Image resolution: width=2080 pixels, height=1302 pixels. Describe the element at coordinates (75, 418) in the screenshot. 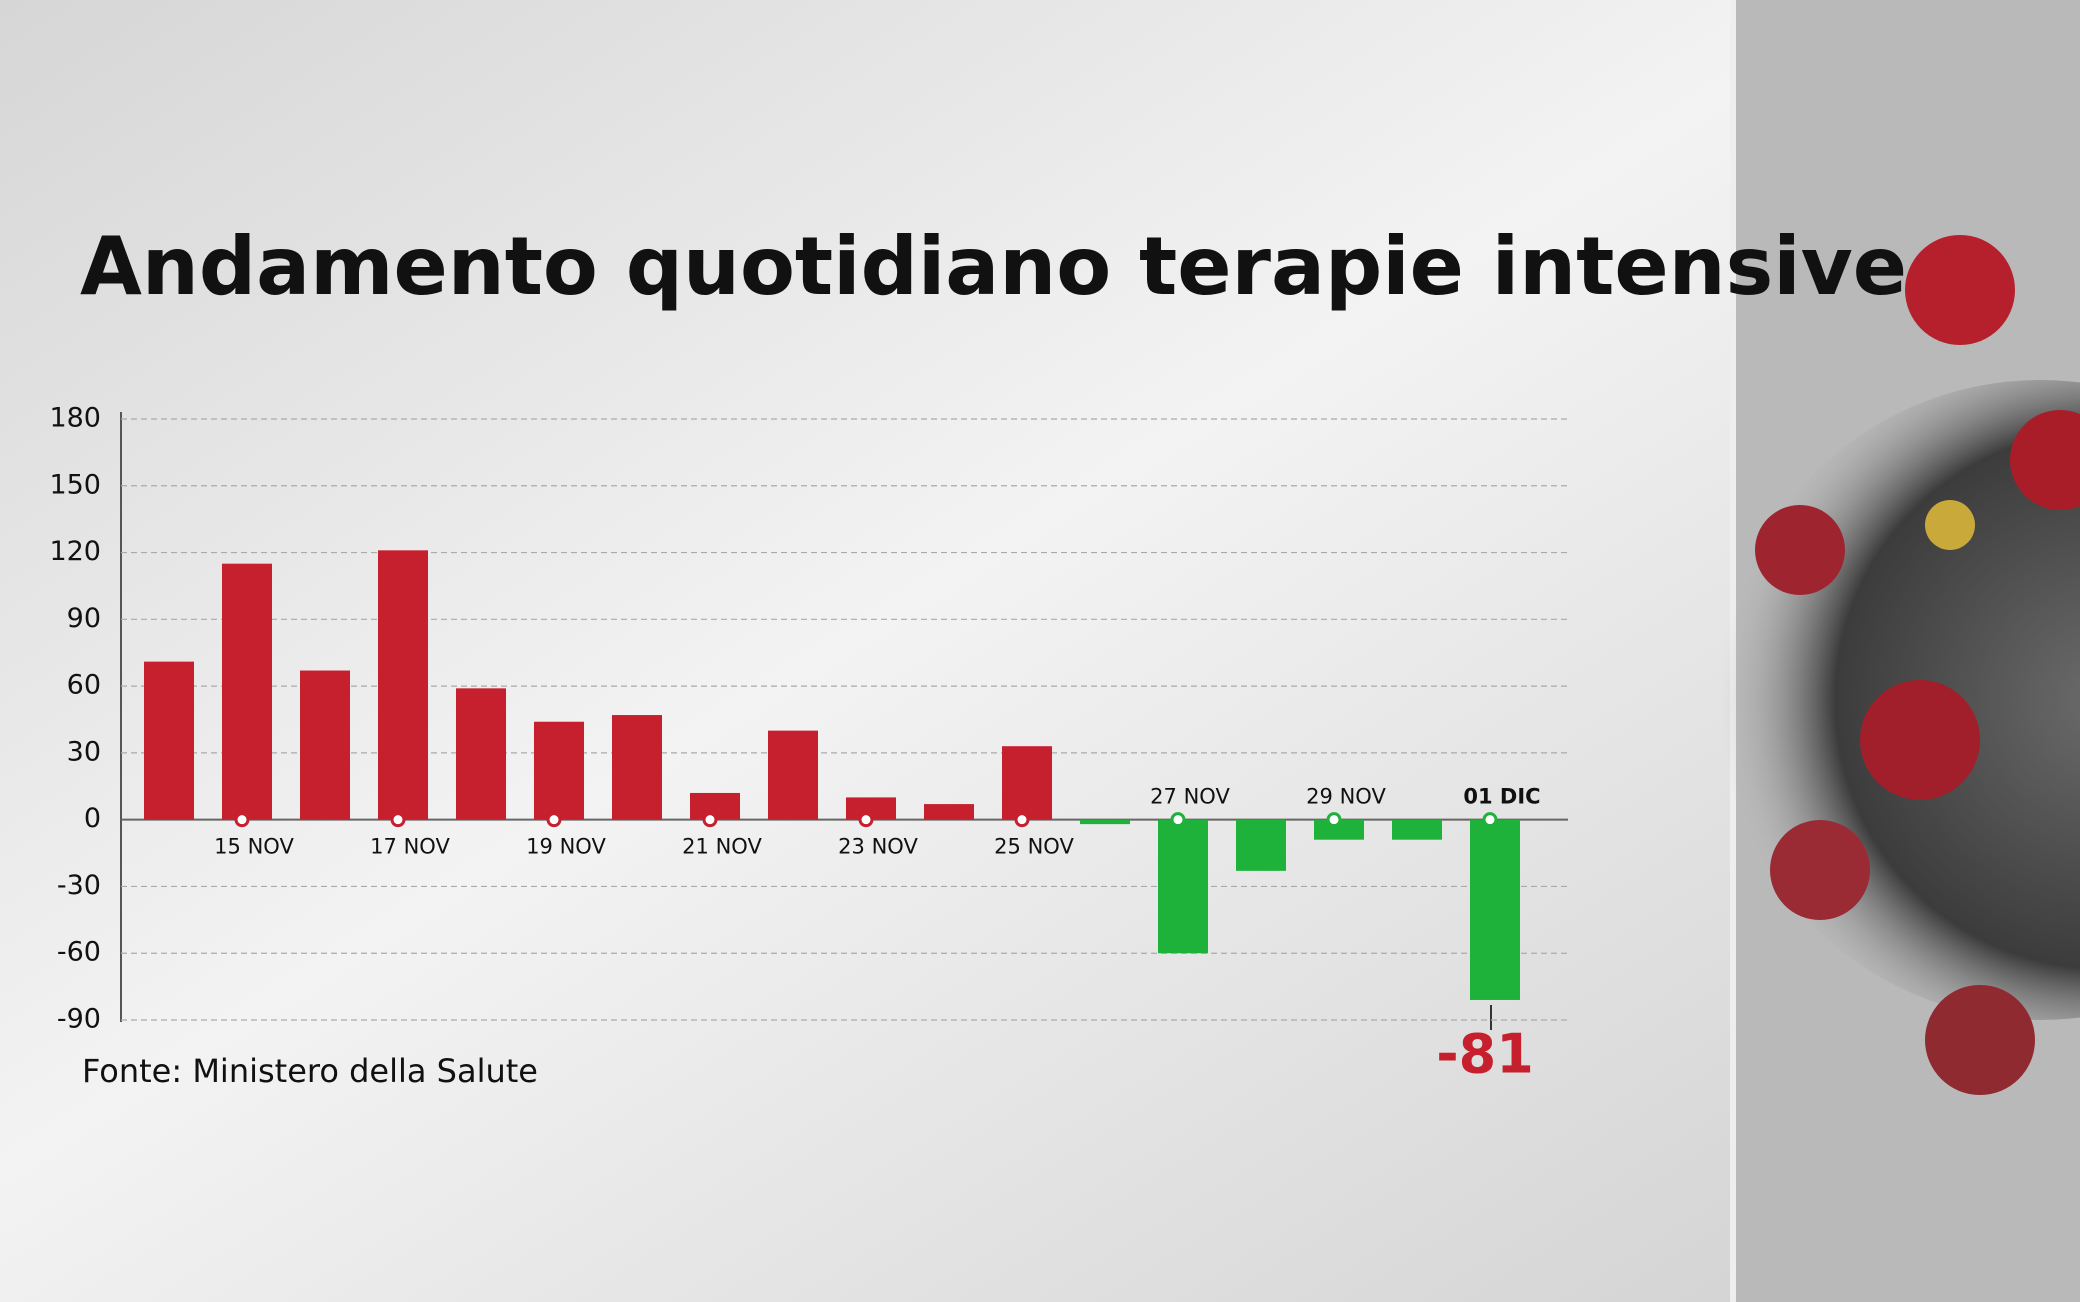

I see `y-tick-label: 180` at that location.